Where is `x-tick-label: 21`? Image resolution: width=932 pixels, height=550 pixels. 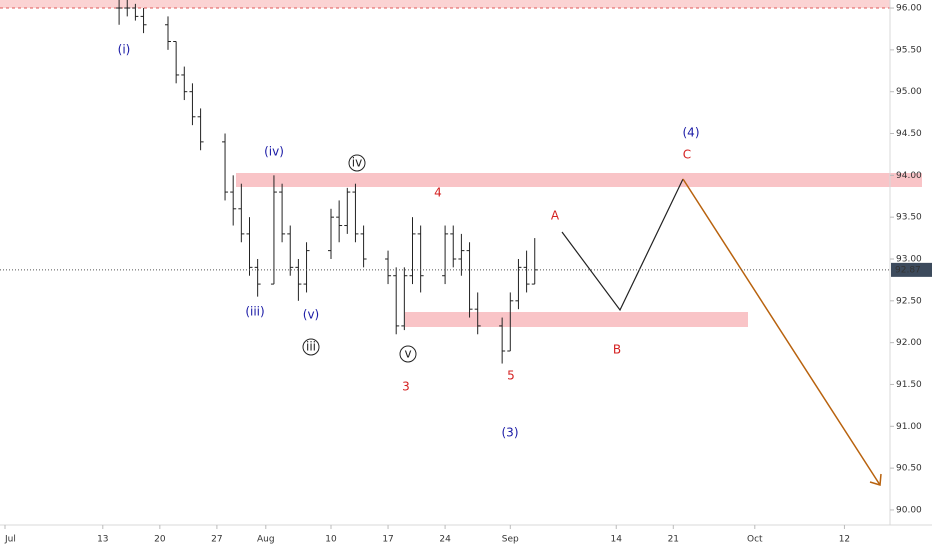
x-tick-label: 21 is located at coordinates (673, 540).